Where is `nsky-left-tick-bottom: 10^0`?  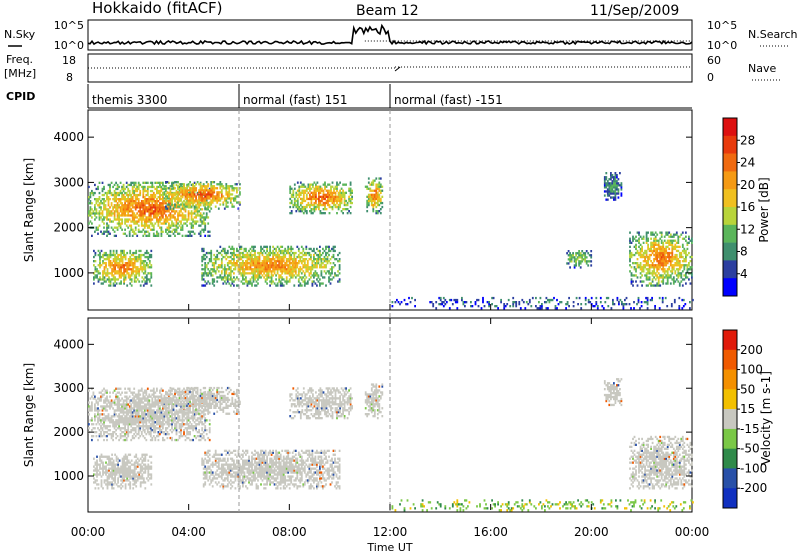
nsky-left-tick-bottom: 10^0 is located at coordinates (69, 45).